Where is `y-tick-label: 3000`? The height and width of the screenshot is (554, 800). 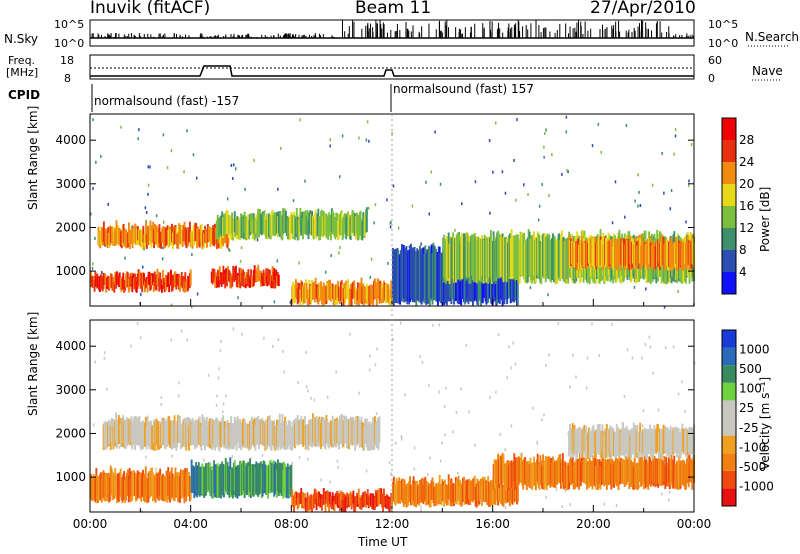
y-tick-label: 3000 is located at coordinates (70, 390).